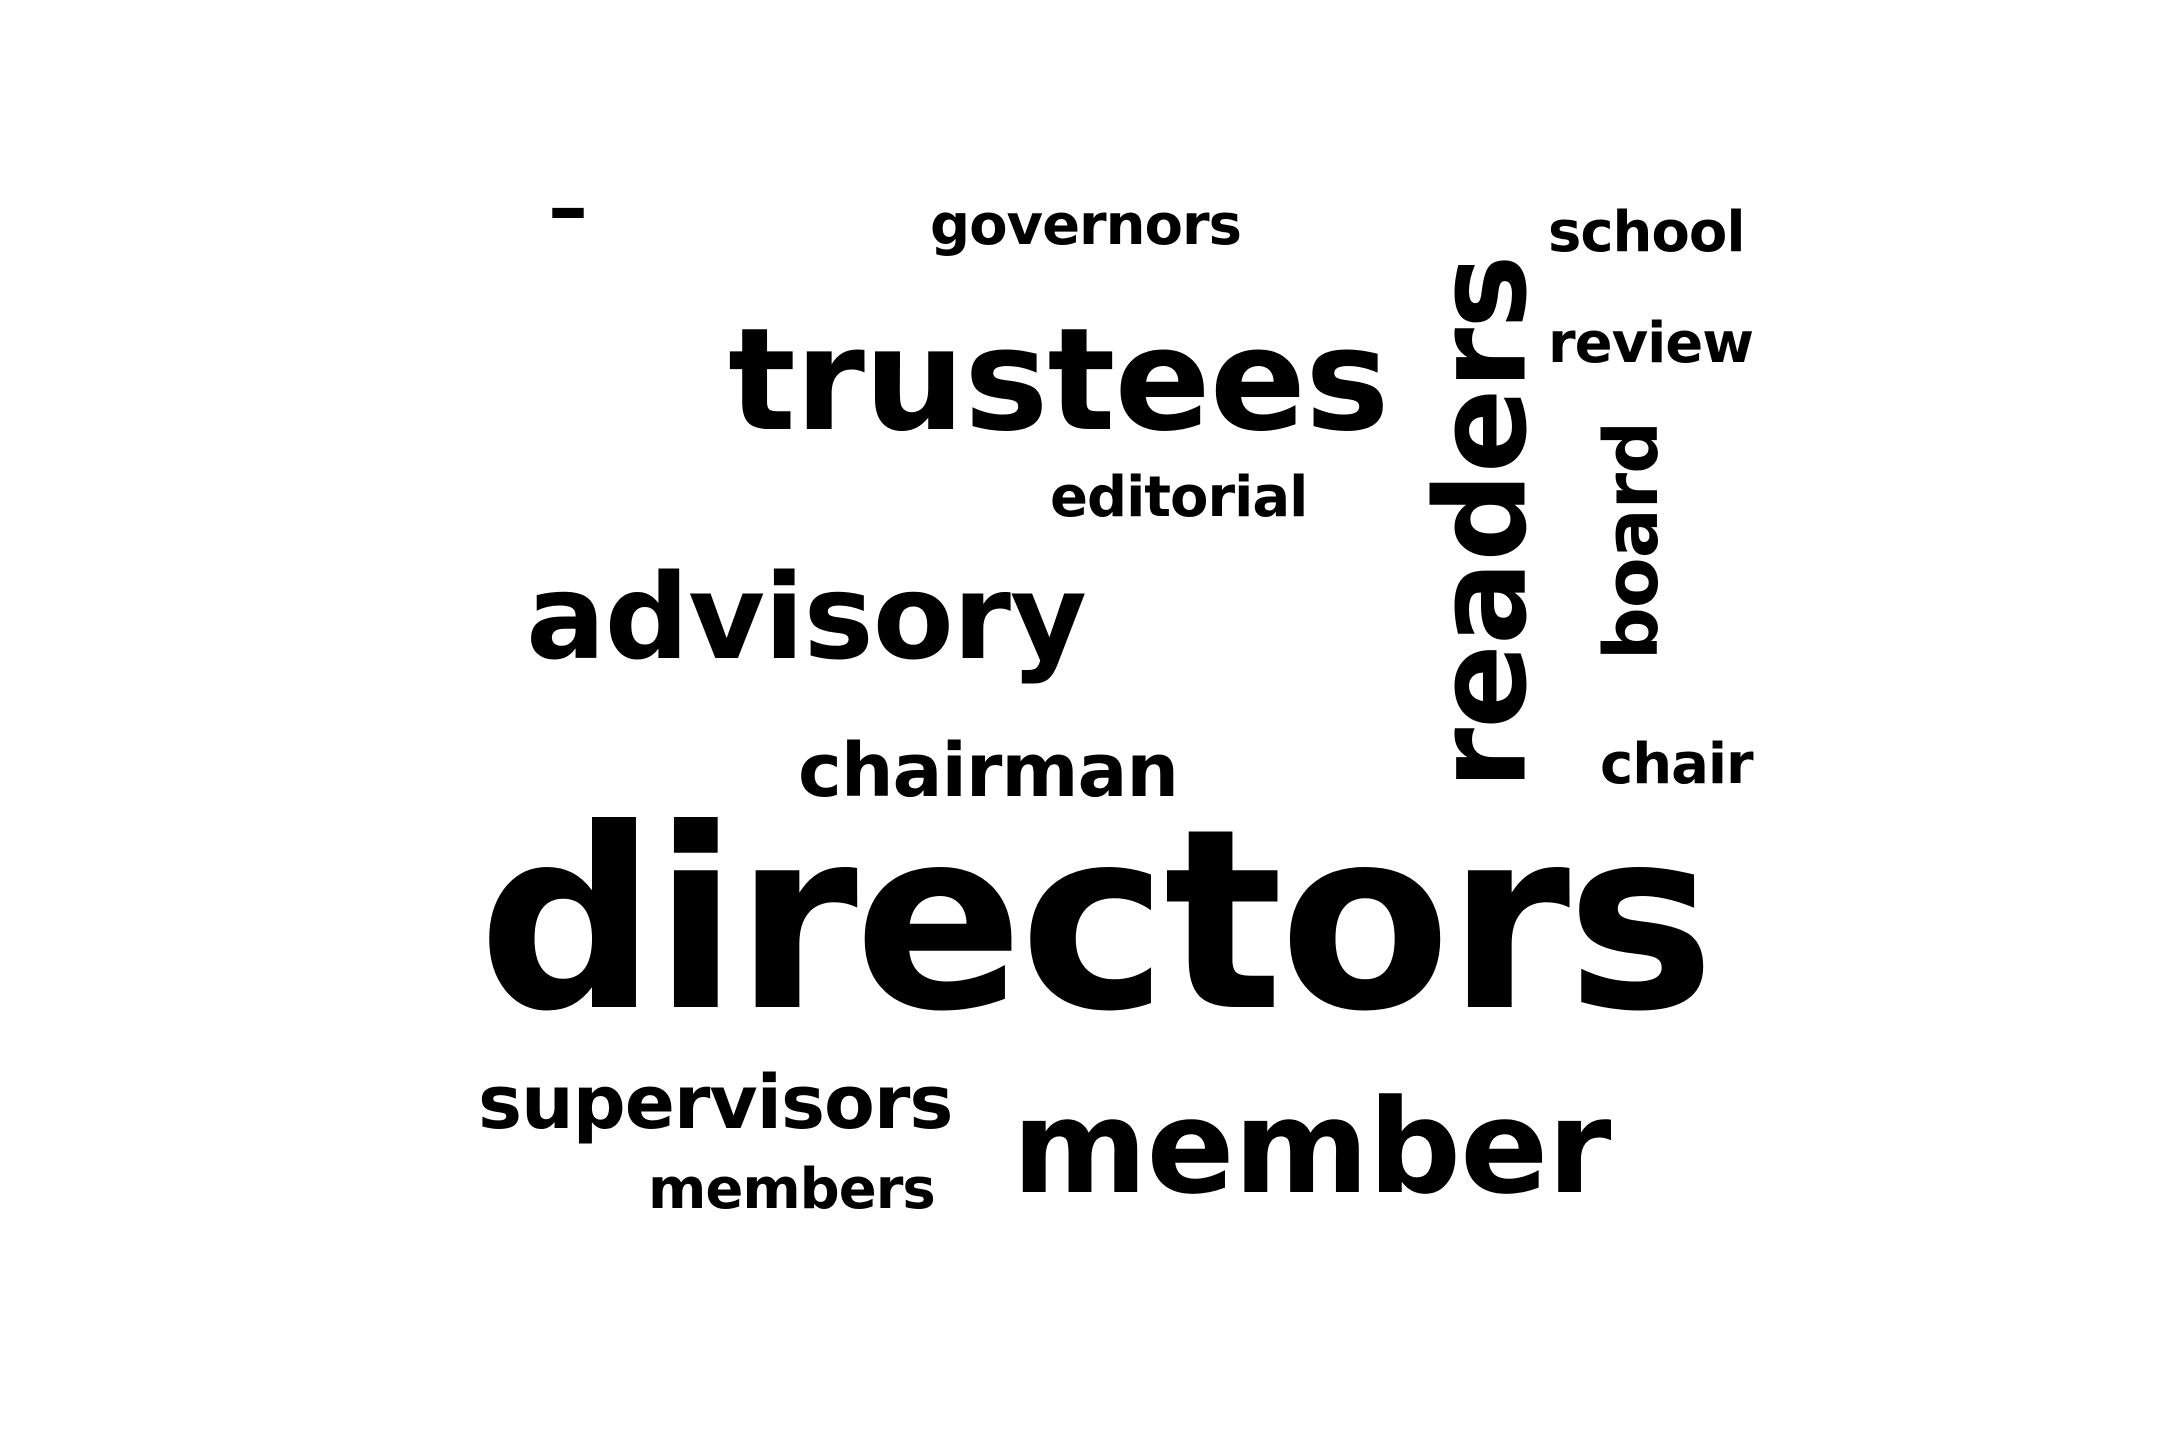 This screenshot has height=1440, width=2160. What do you see at coordinates (1647, 232) in the screenshot?
I see `word-school: school` at bounding box center [1647, 232].